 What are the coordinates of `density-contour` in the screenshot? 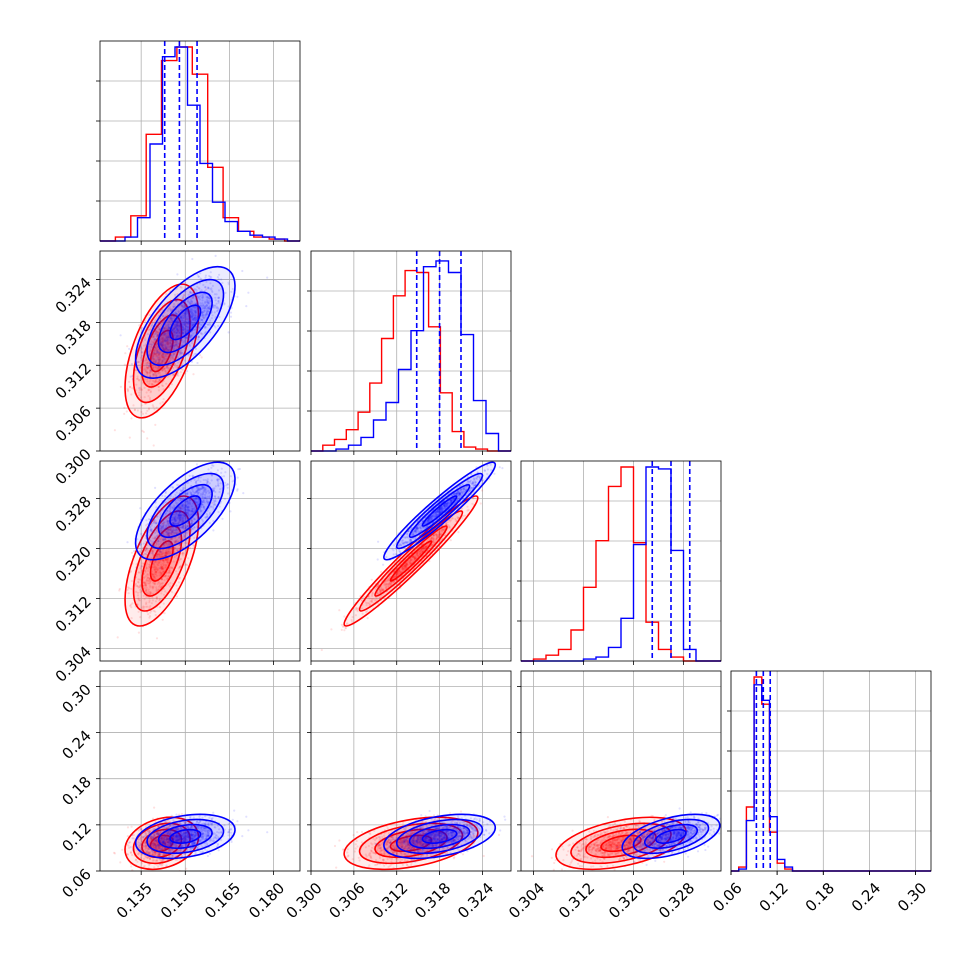 It's located at (185, 322).